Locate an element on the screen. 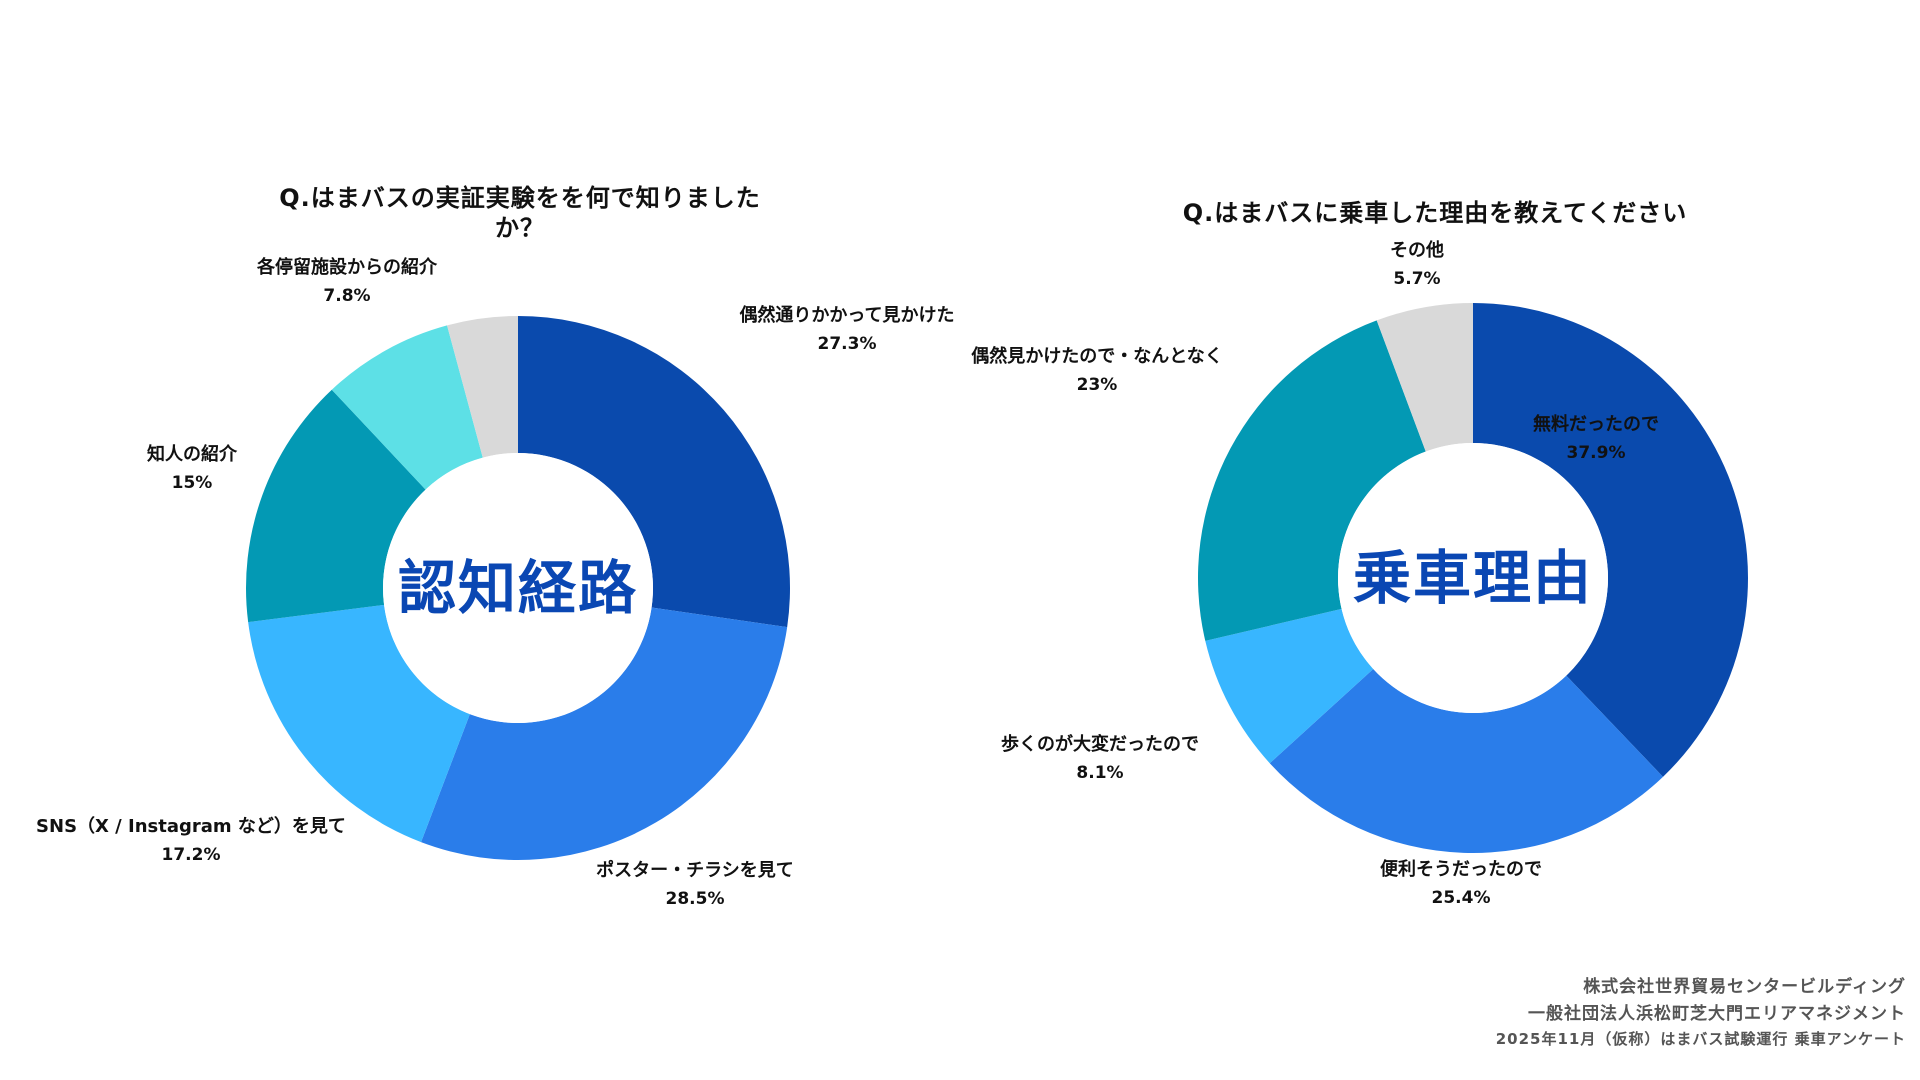 Image resolution: width=1920 pixels, height=1080 pixels. slice-category-label: SNS（X / Instagram など）を見て is located at coordinates (191, 826).